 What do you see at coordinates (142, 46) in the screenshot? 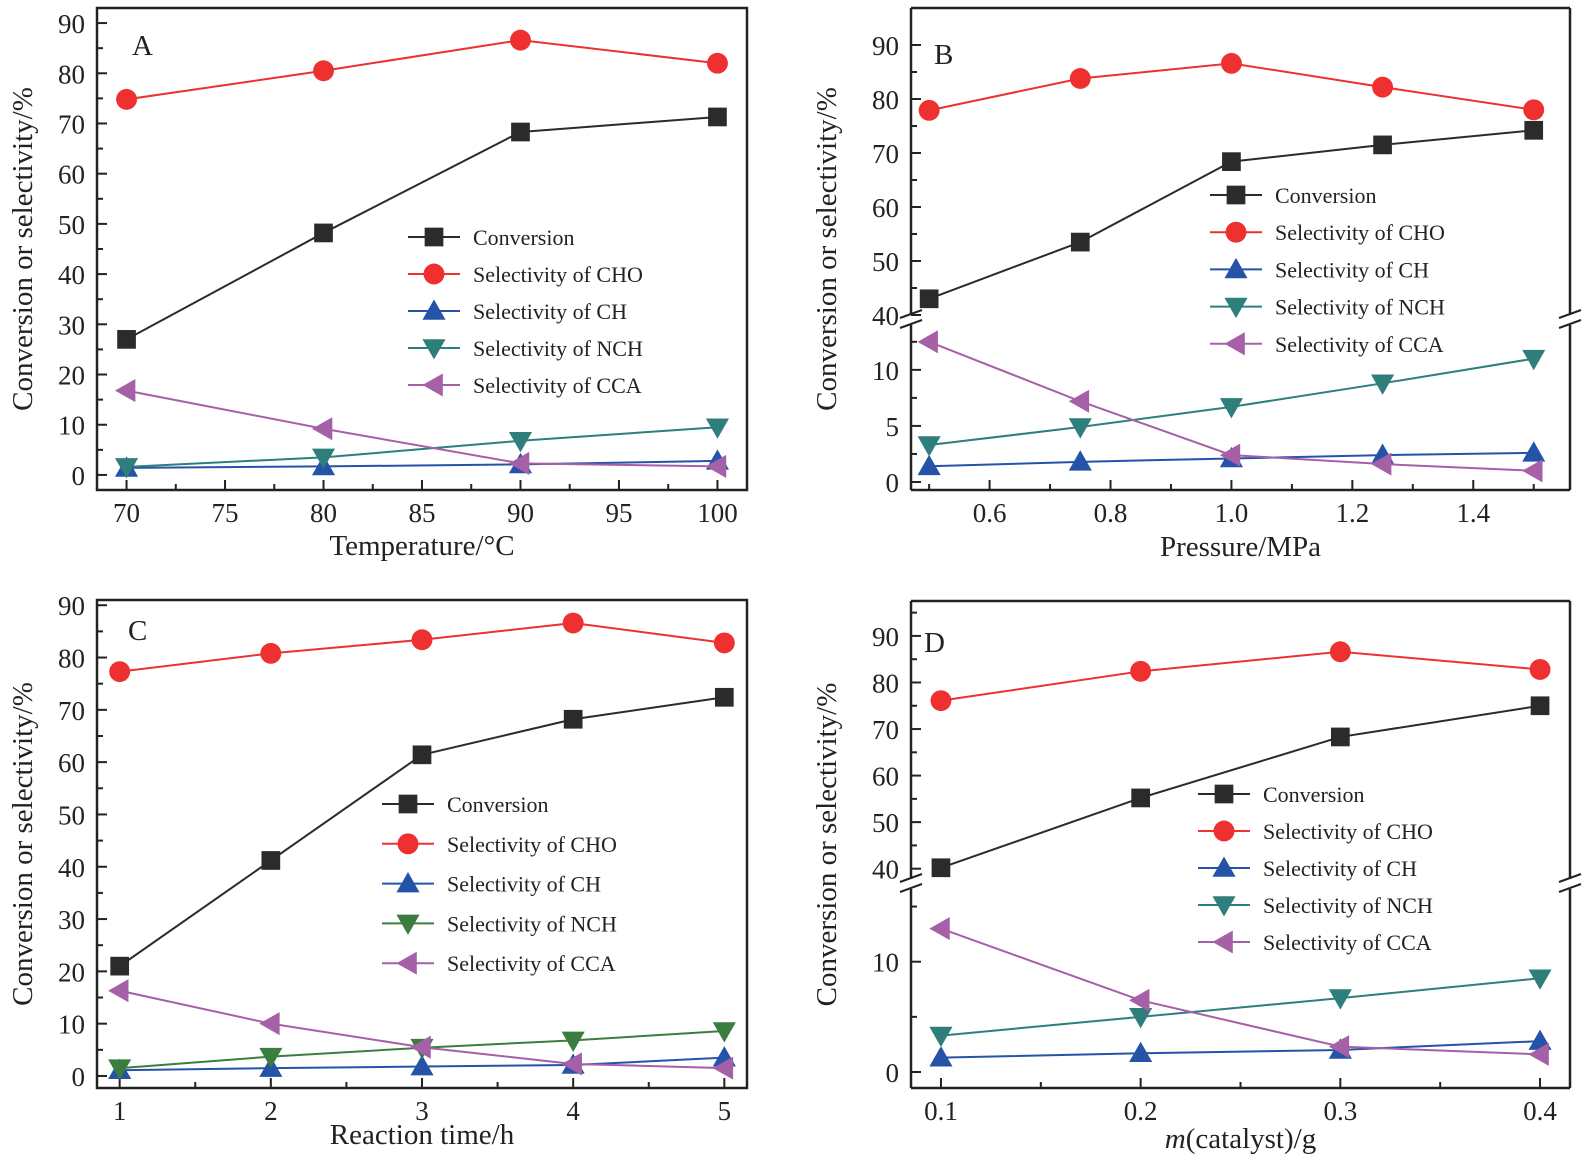
I see `panel-letter: A` at bounding box center [142, 46].